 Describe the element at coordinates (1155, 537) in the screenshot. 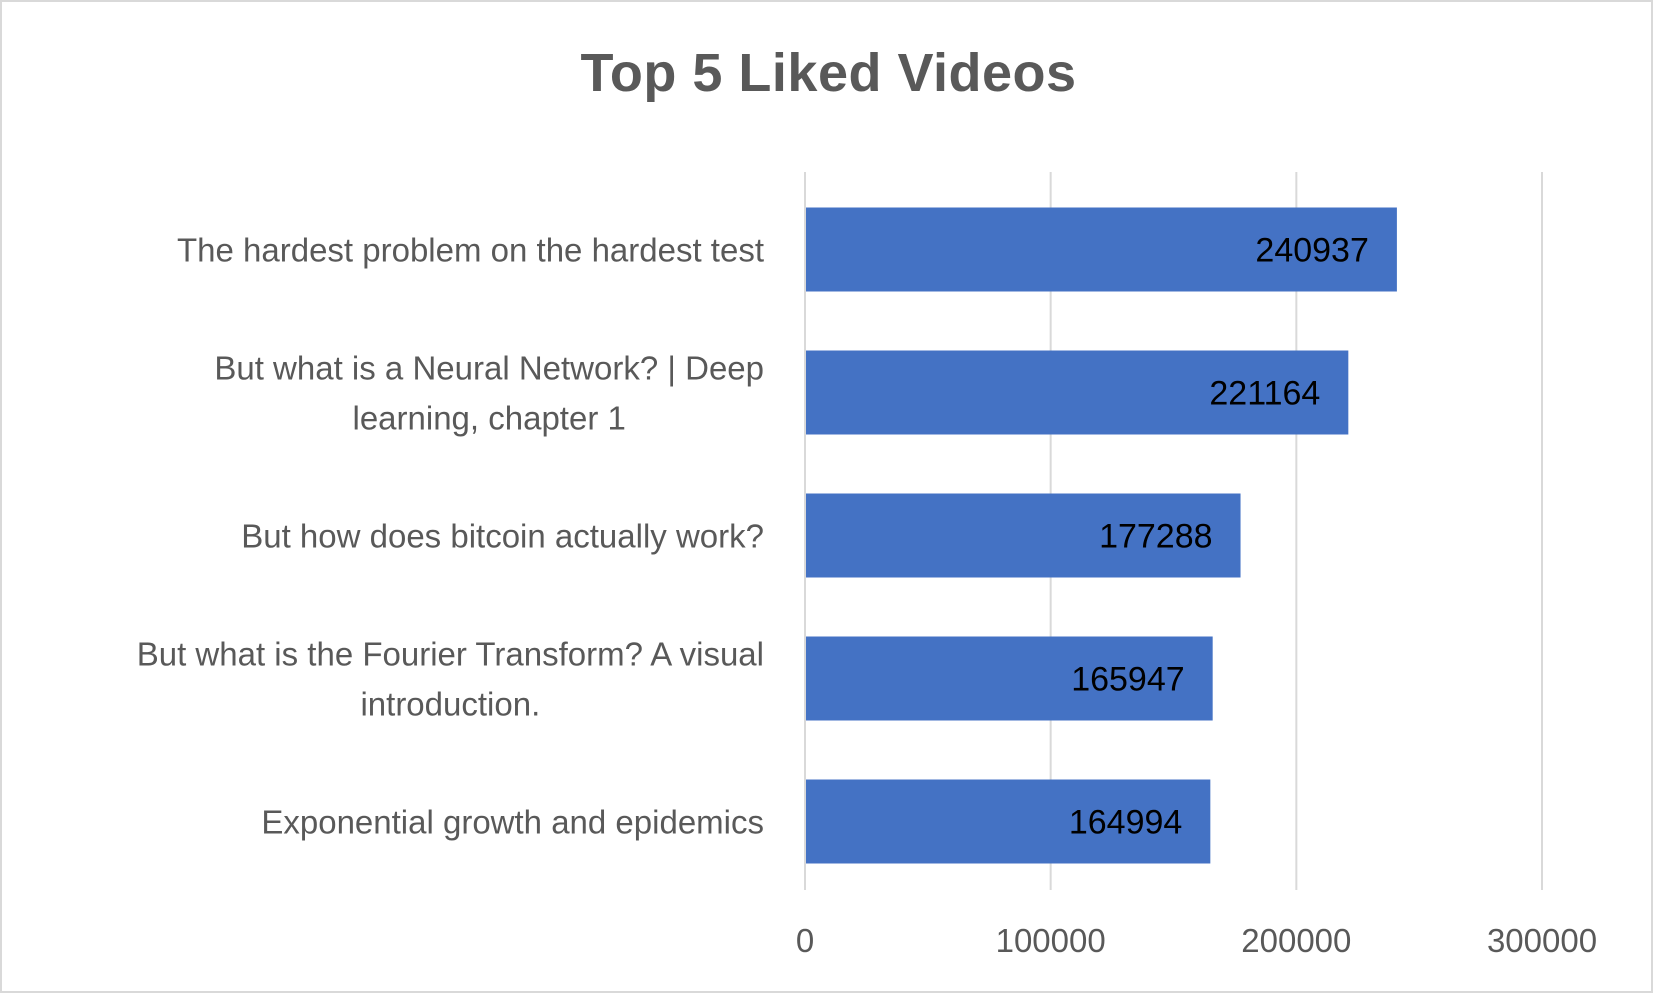

I see `data-label-3: 177288` at that location.